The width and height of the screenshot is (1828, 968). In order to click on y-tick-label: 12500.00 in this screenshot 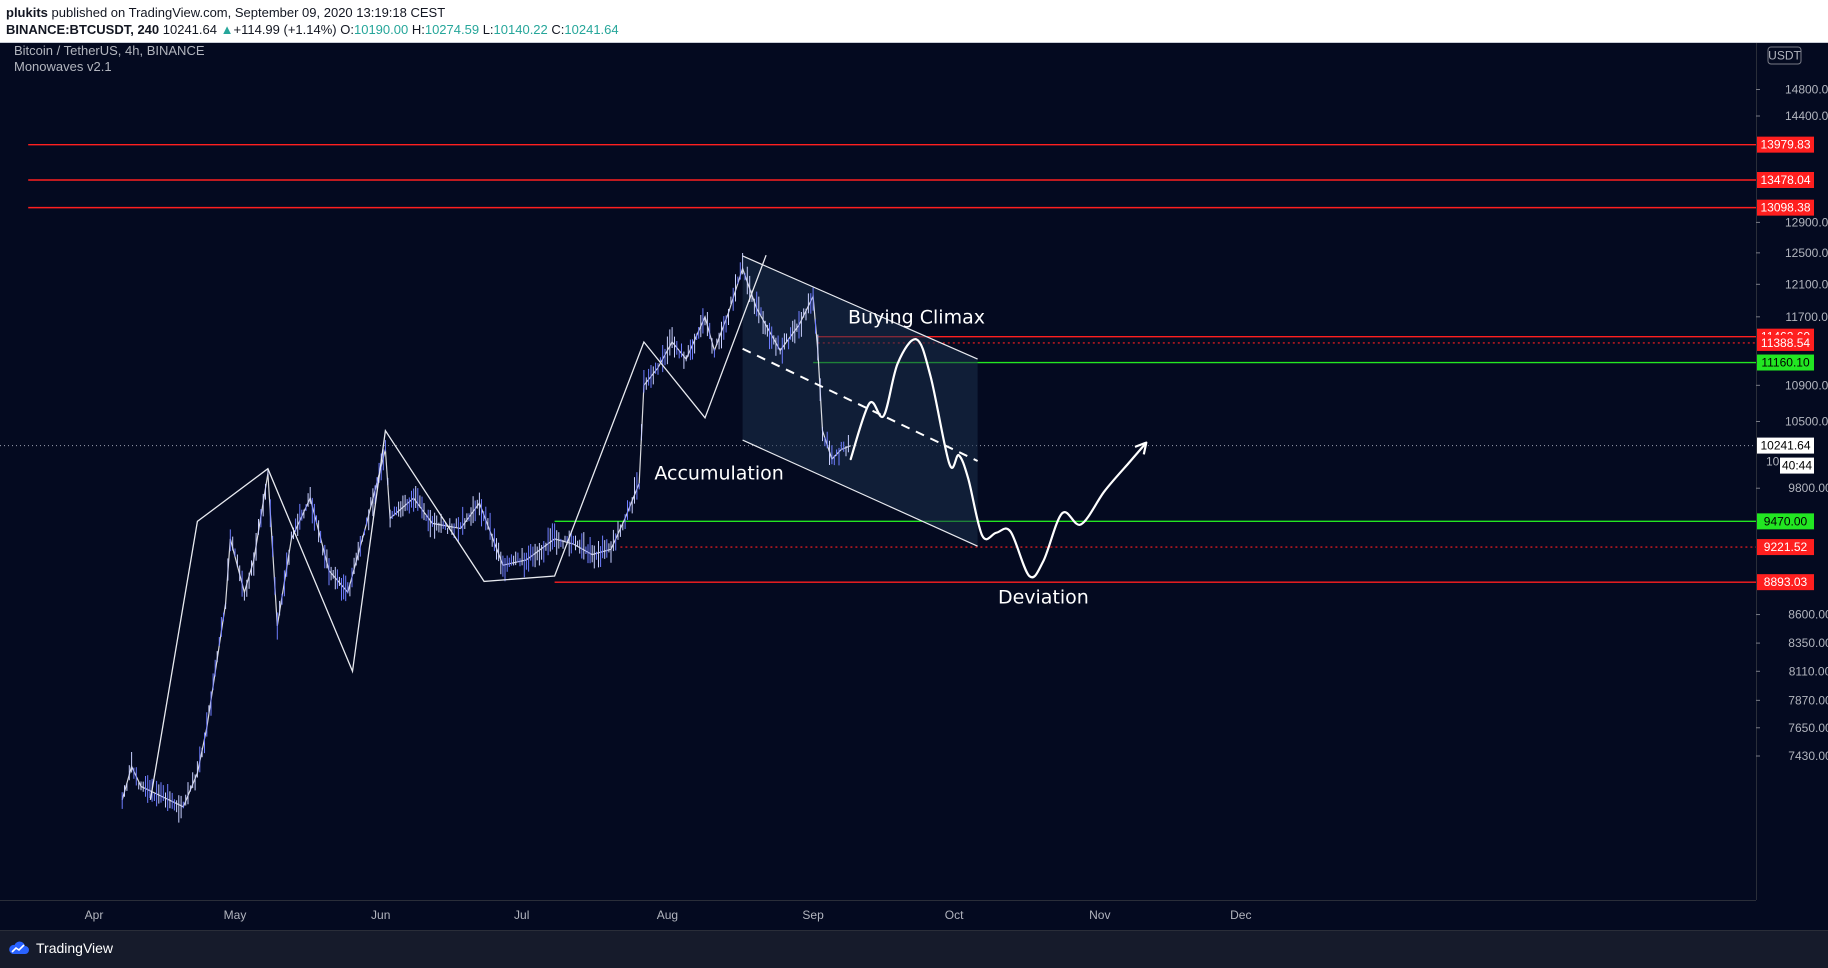, I will do `click(1806, 253)`.